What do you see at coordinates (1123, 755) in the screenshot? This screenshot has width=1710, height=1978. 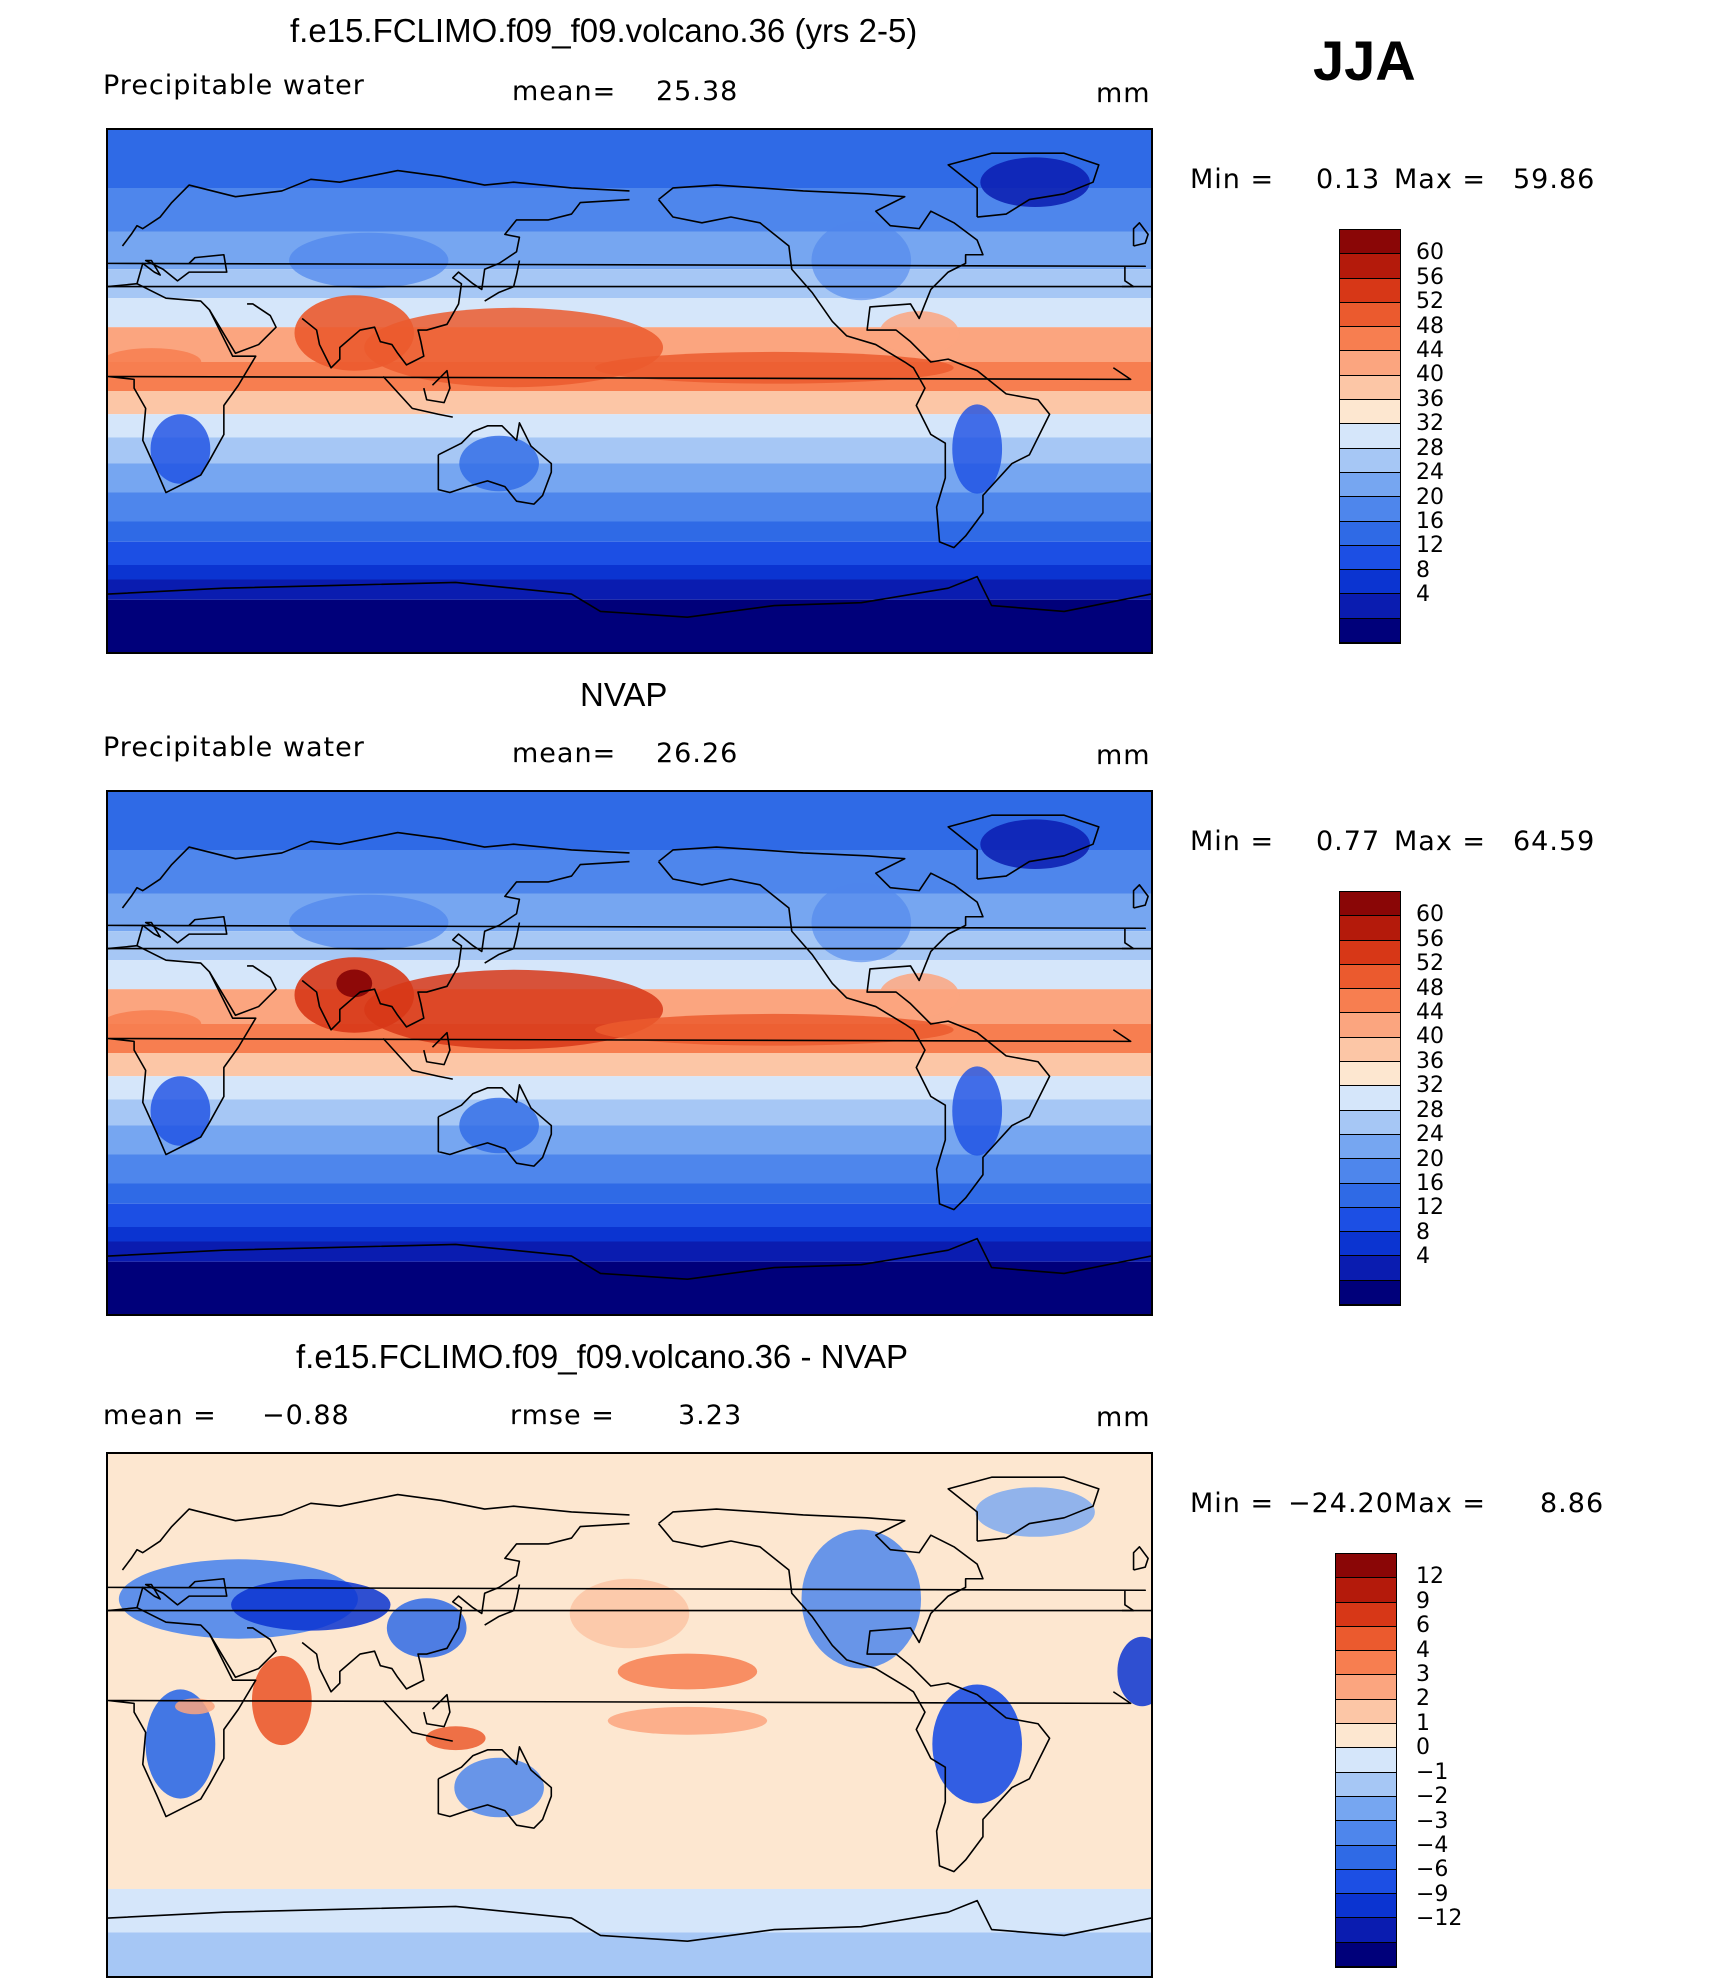 I see `panel2-units: mm` at bounding box center [1123, 755].